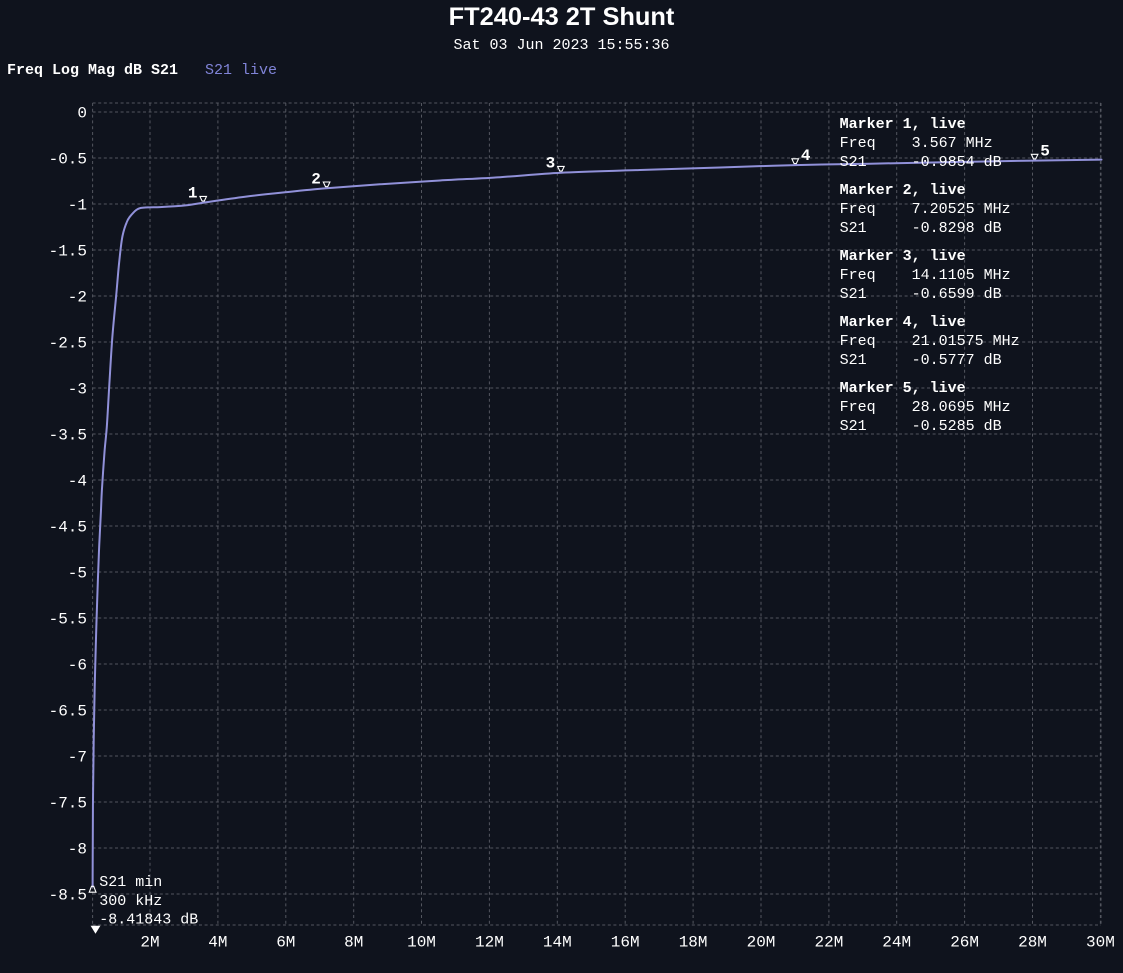 Image resolution: width=1123 pixels, height=973 pixels. What do you see at coordinates (1045, 152) in the screenshot?
I see `svg-text: 5` at bounding box center [1045, 152].